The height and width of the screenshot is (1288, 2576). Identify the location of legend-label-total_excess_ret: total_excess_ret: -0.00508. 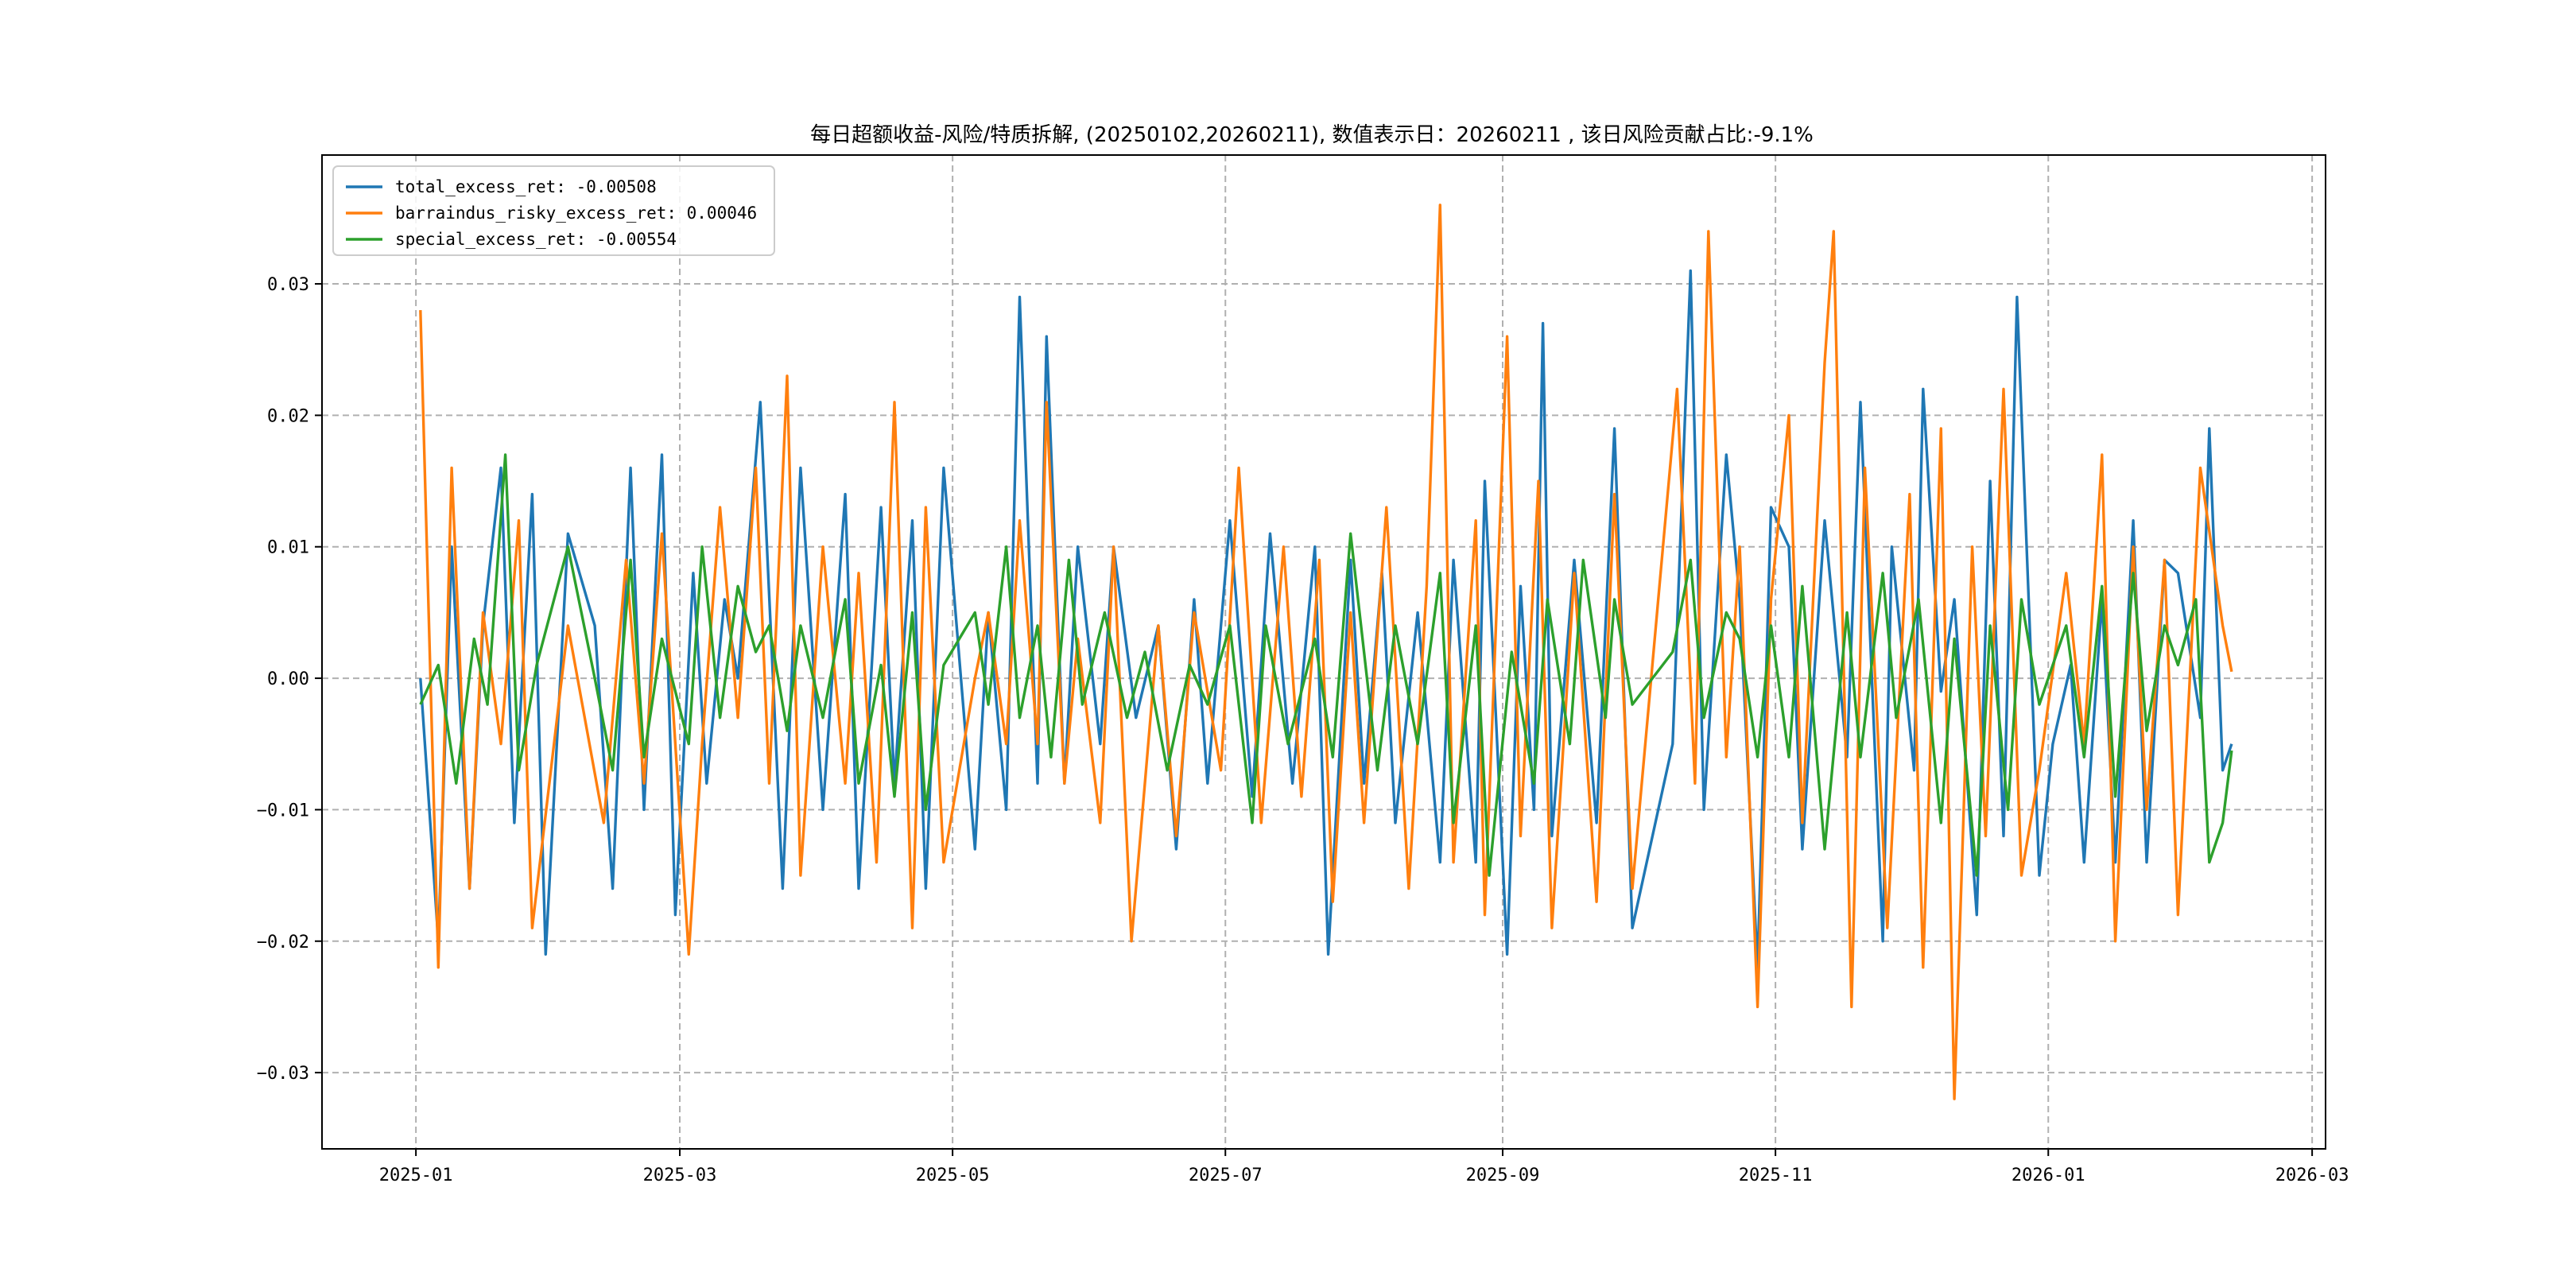
(526, 187).